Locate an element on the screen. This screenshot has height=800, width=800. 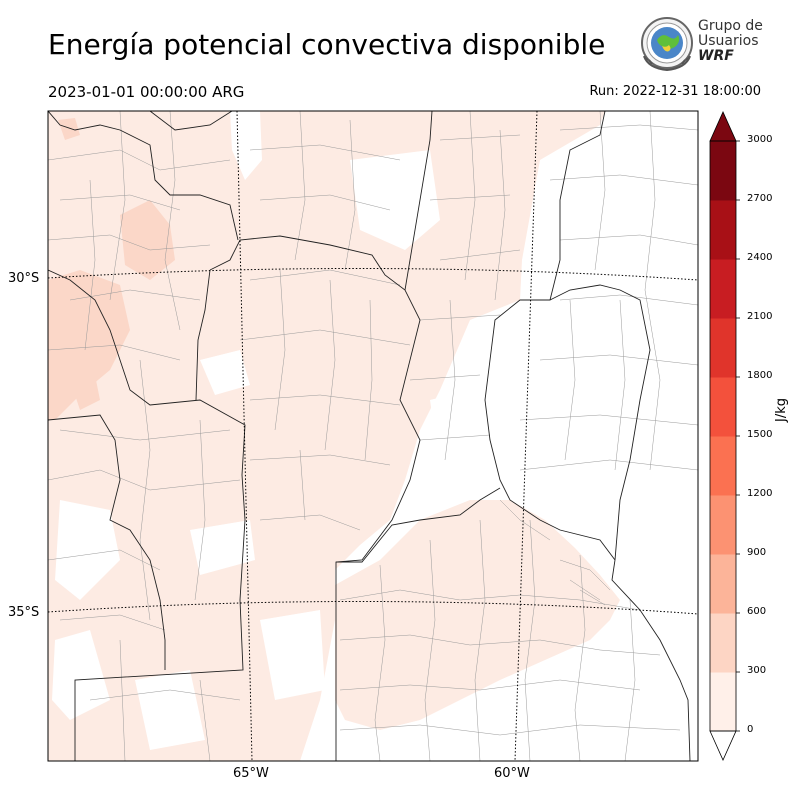
cape-area-300-600-b is located at coordinates (147, 240).